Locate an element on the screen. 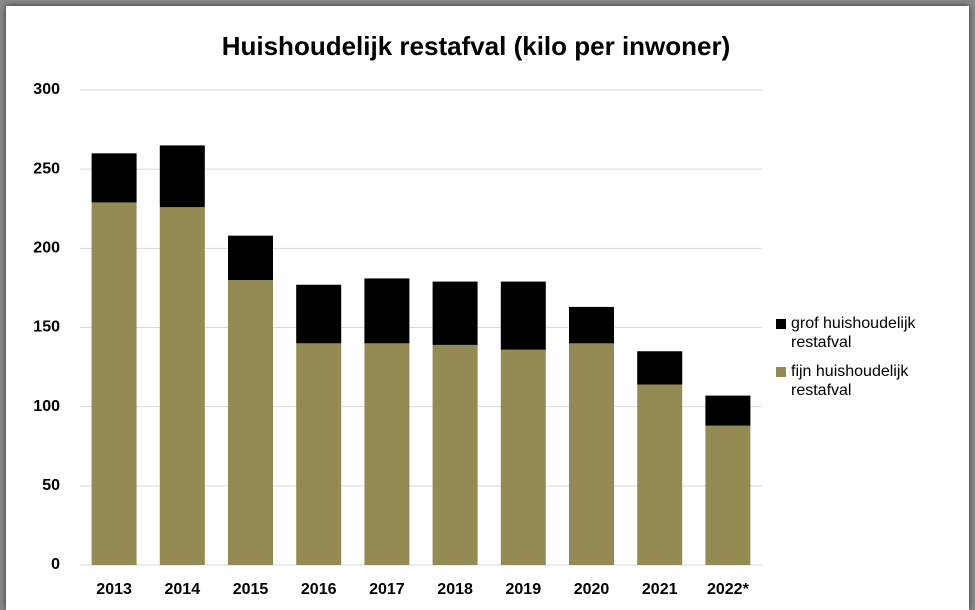  x-tick-label: 2016 is located at coordinates (319, 589).